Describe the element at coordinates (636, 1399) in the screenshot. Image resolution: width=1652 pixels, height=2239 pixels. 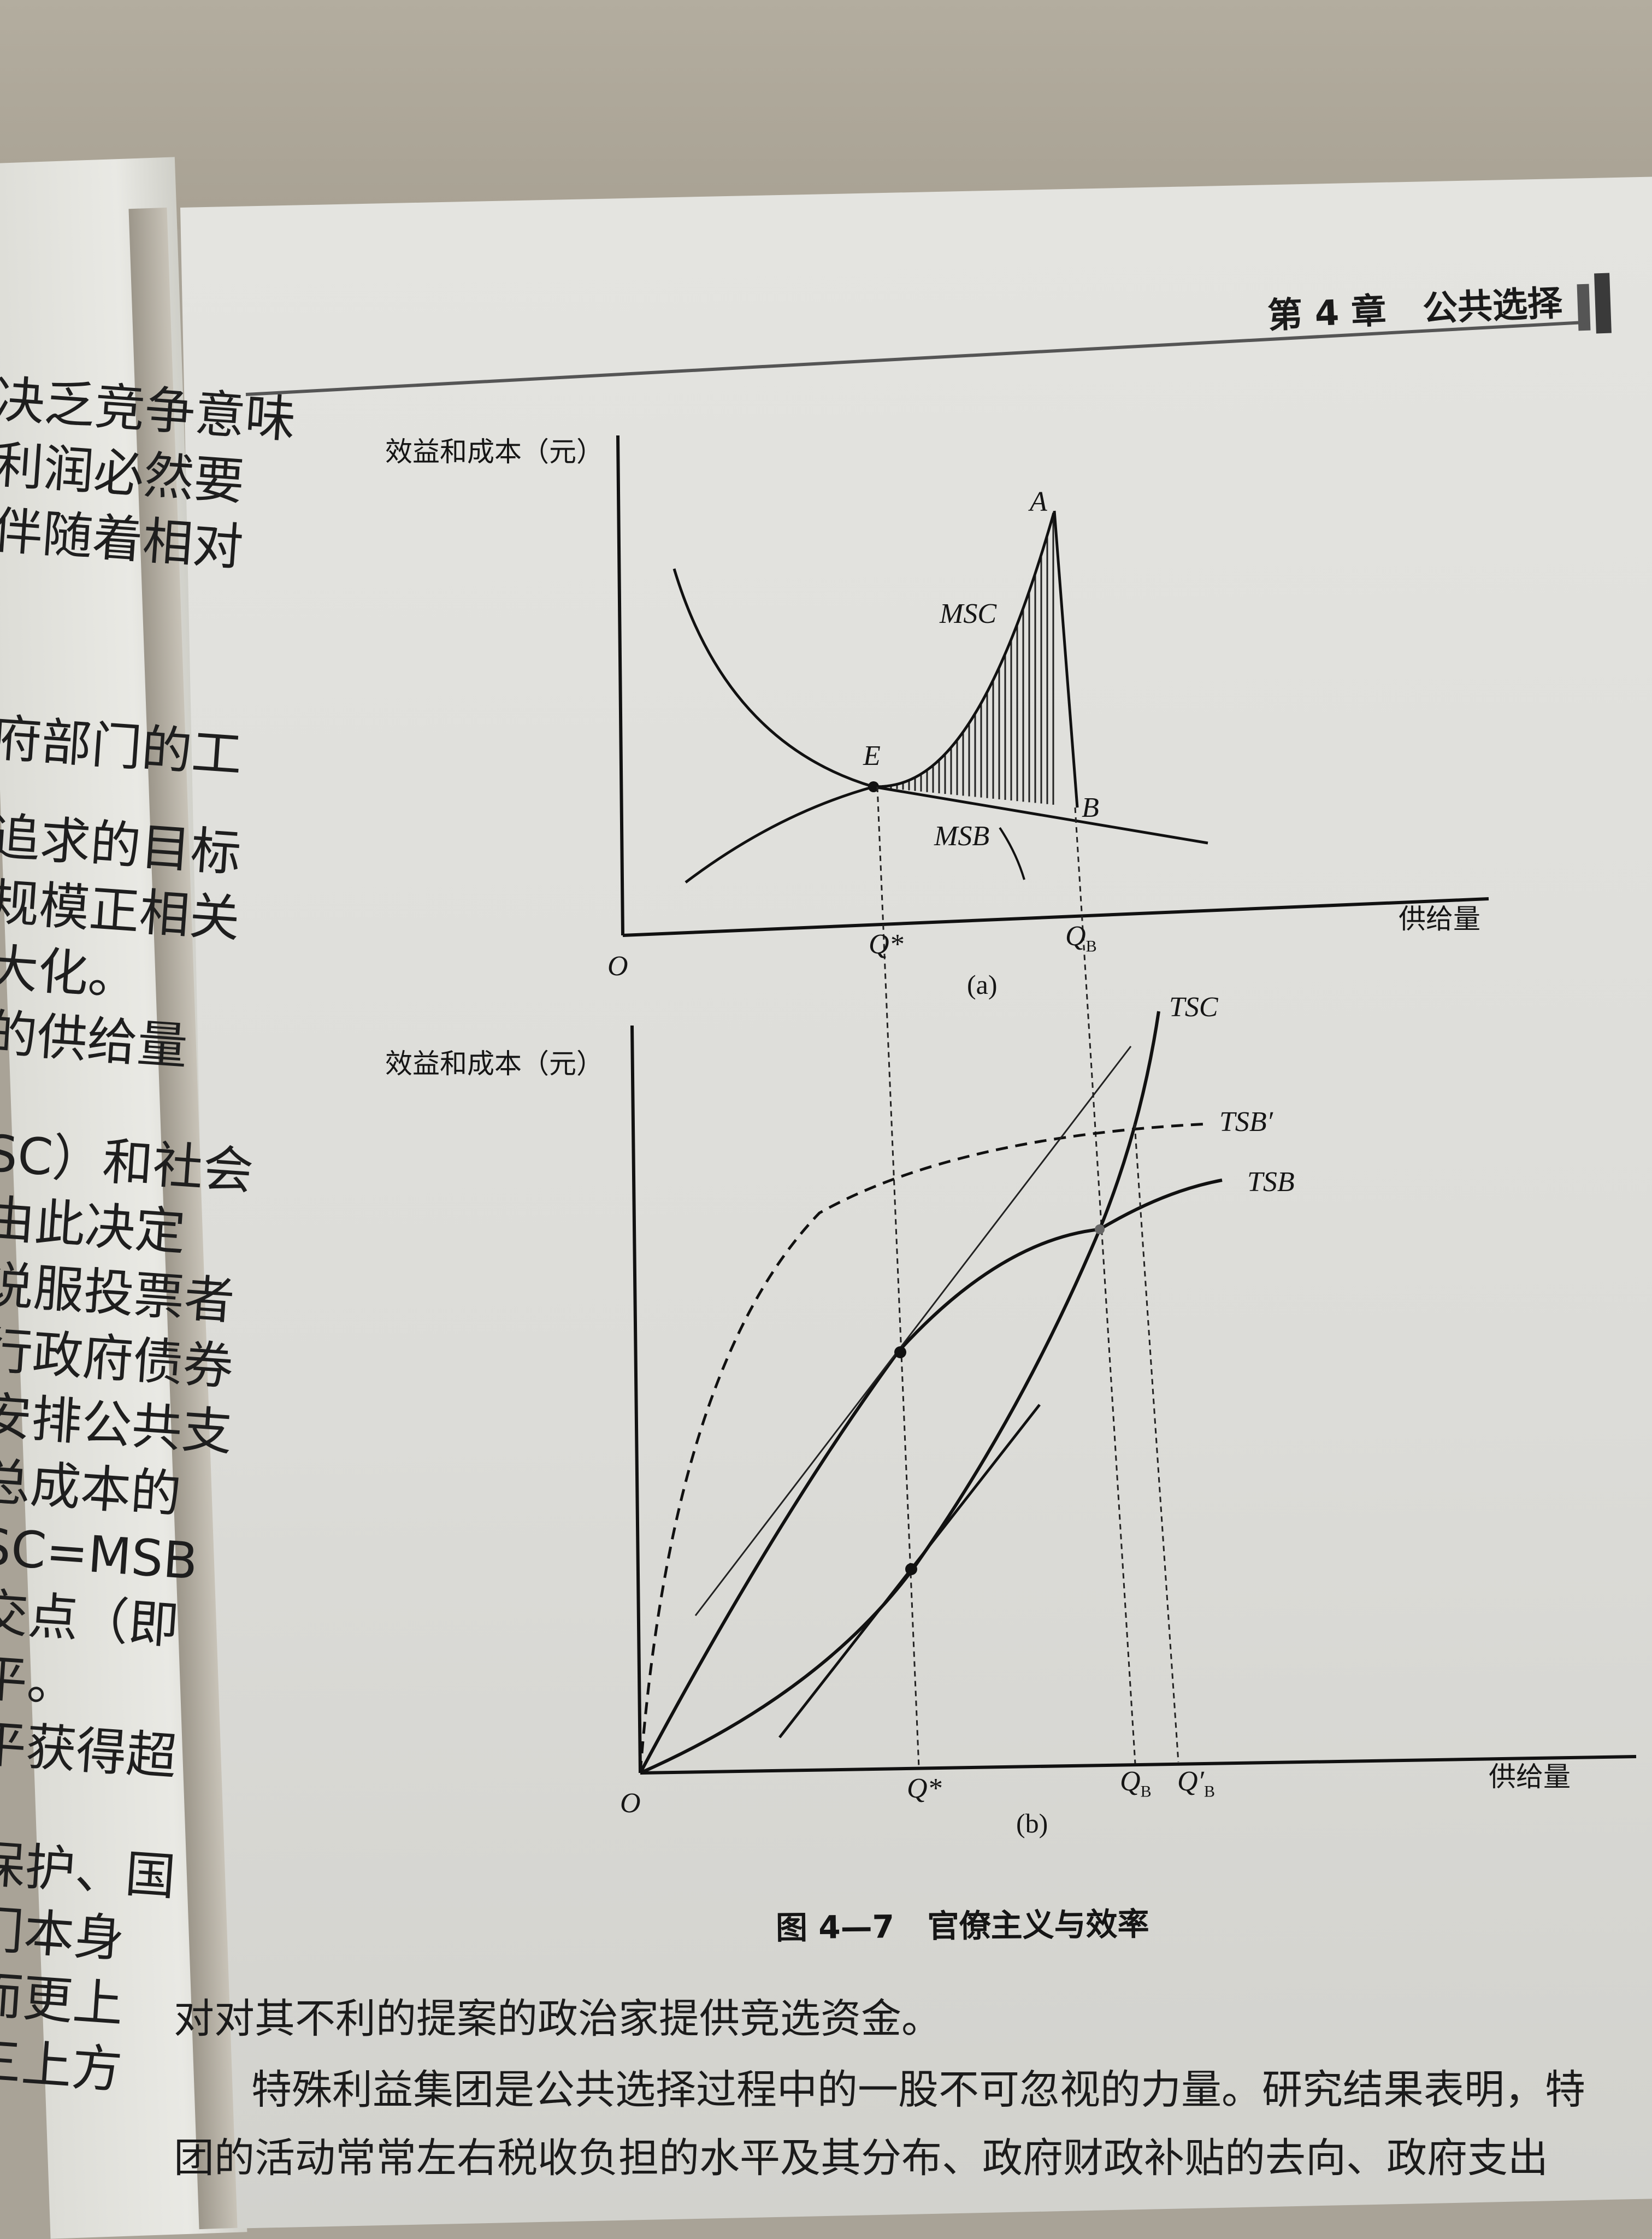
I see `fig-b-y-axis` at that location.